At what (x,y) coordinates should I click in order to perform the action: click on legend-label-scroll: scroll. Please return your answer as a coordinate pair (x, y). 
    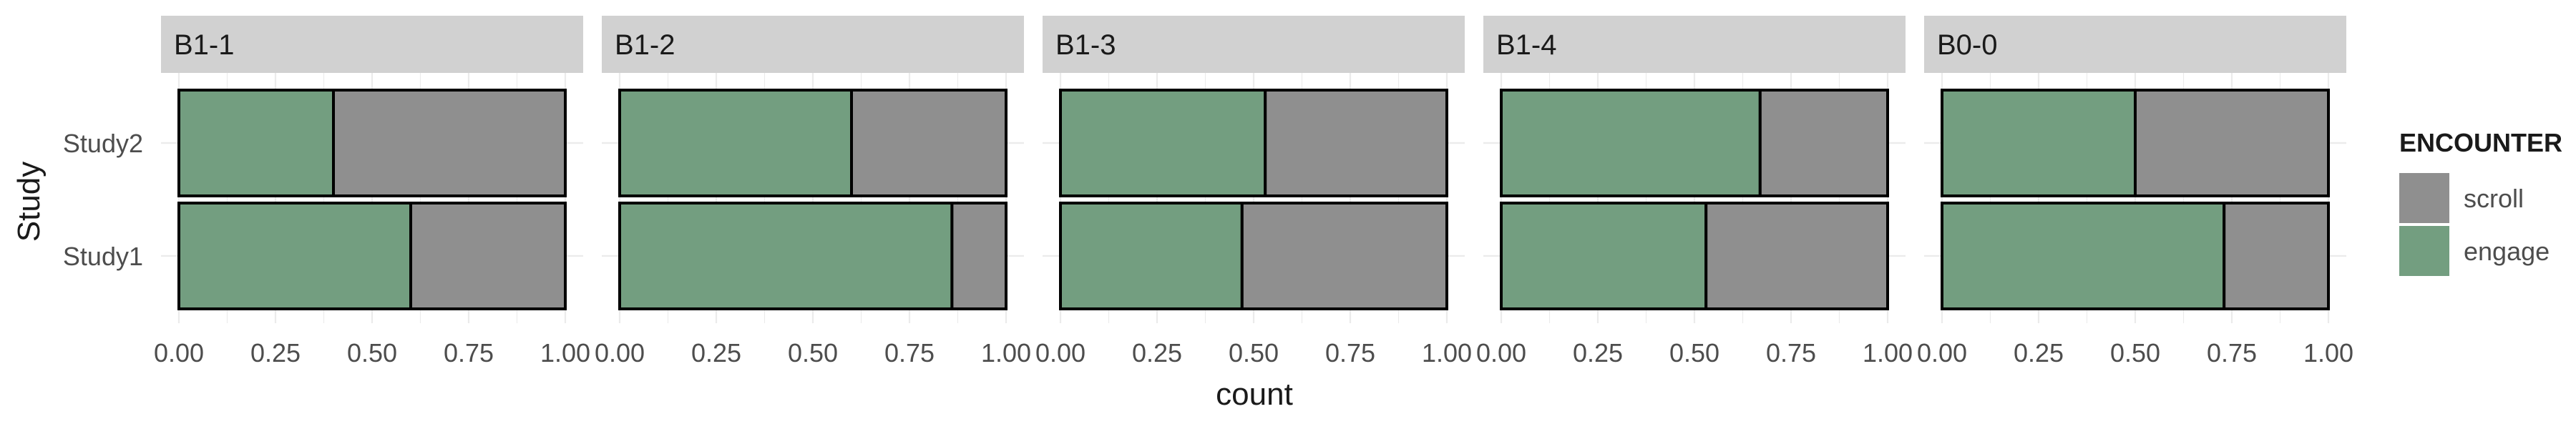
    Looking at the image, I should click on (2494, 198).